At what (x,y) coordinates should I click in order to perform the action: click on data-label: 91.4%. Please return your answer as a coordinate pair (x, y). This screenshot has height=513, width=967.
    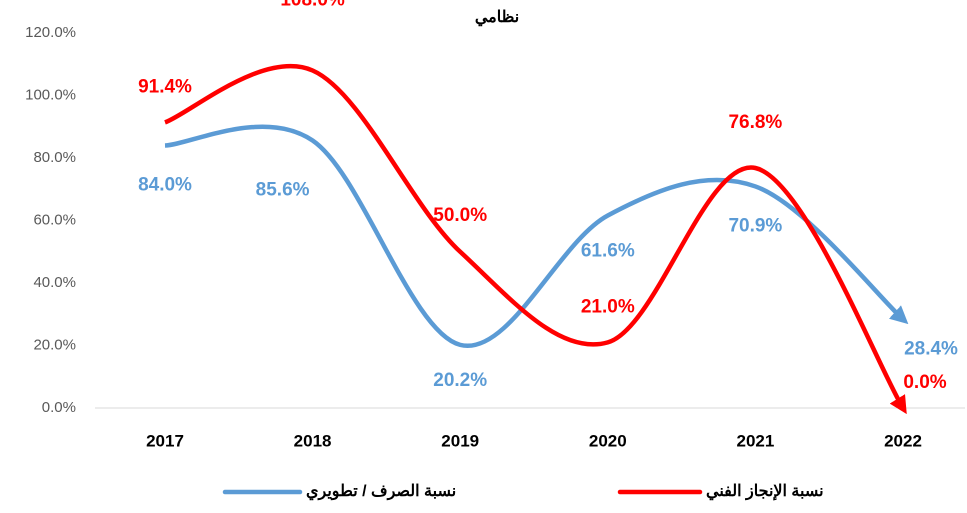
    Looking at the image, I should click on (165, 86).